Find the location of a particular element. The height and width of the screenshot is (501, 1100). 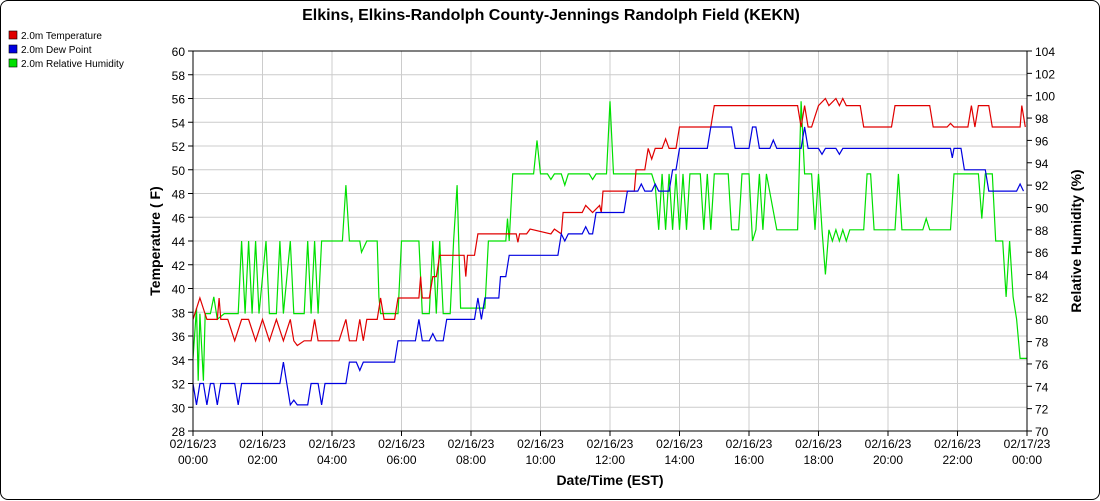

y-left-tick-label: 46 is located at coordinates (179, 218).